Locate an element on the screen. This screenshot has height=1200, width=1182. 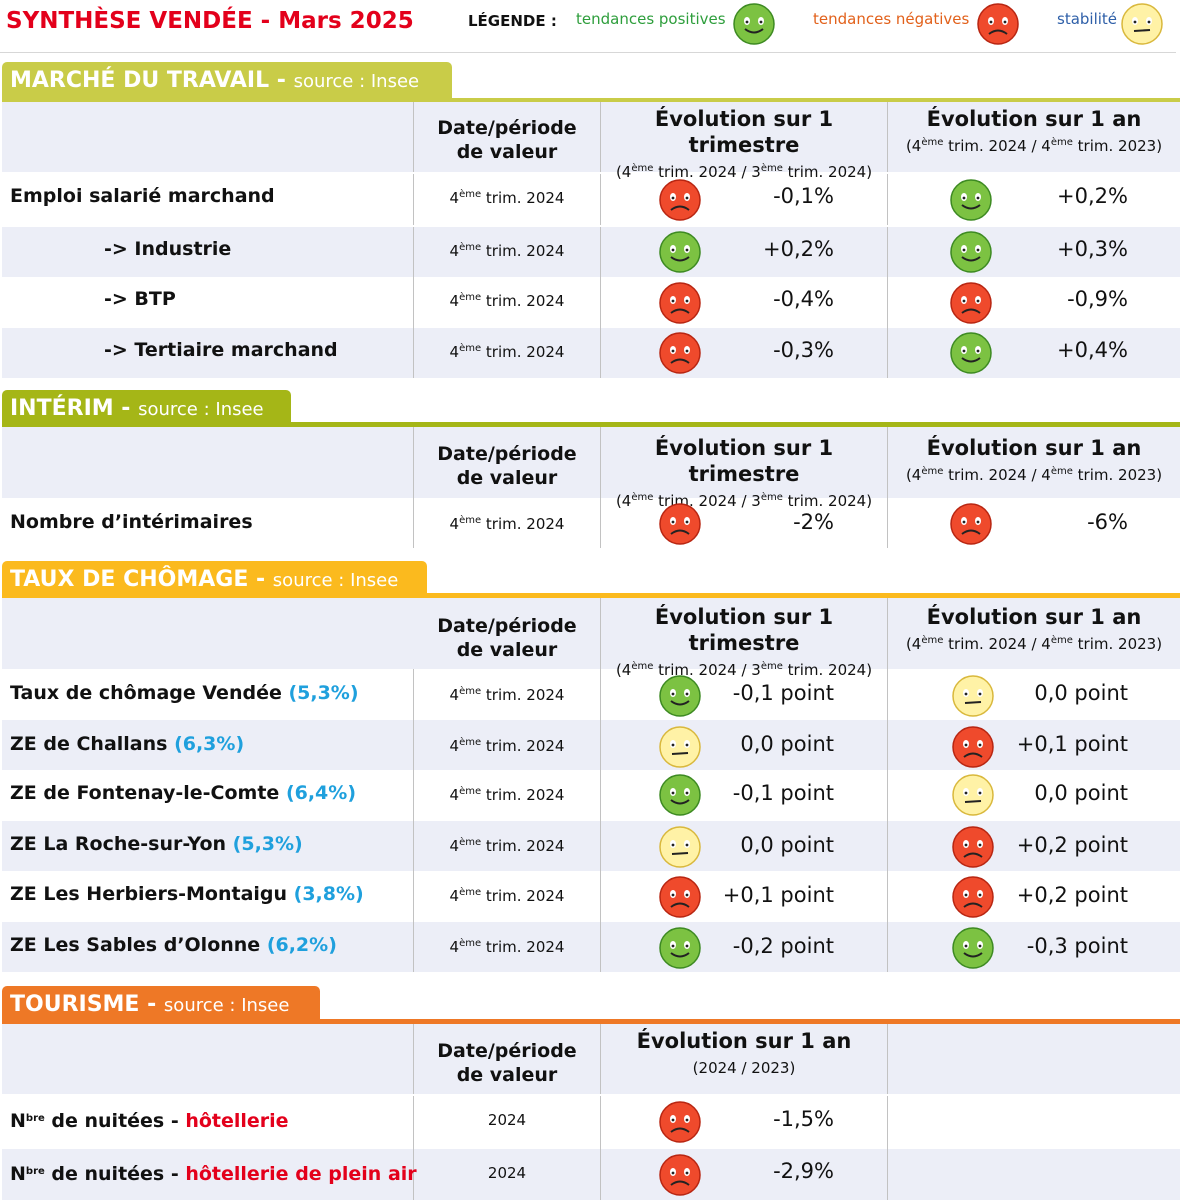
quarter-value: -0,3% is located at coordinates (803, 350).